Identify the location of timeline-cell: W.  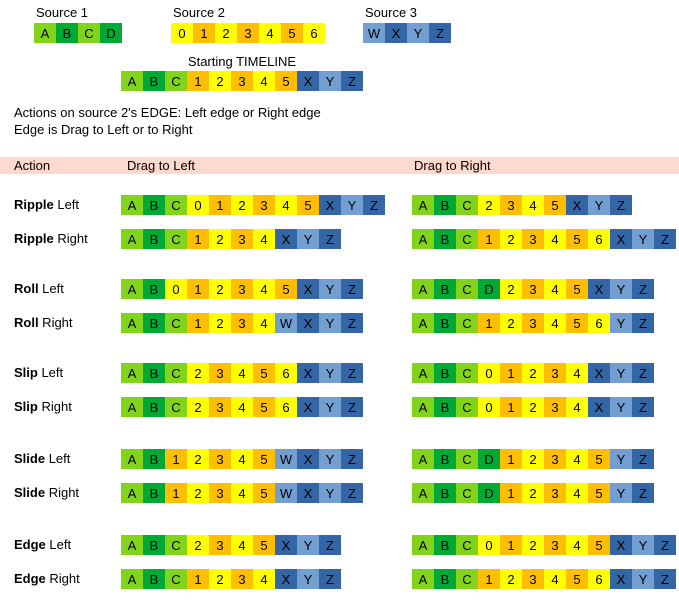
(286, 493).